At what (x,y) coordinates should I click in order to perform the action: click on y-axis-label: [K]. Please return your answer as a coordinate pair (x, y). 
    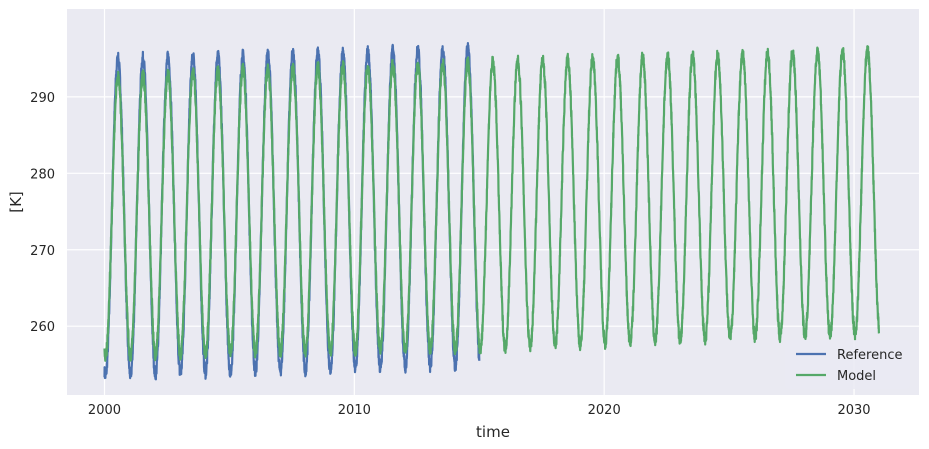
    Looking at the image, I should click on (16, 202).